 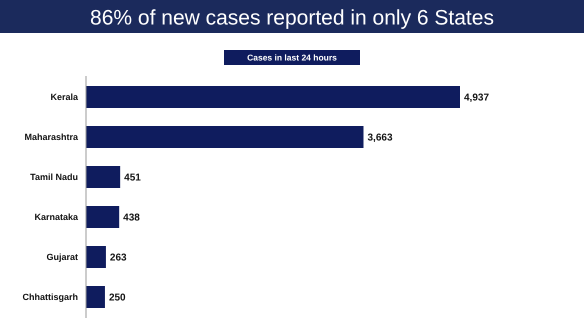 What do you see at coordinates (292, 57) in the screenshot?
I see `chart-subtitle: Cases in last 24 hours` at bounding box center [292, 57].